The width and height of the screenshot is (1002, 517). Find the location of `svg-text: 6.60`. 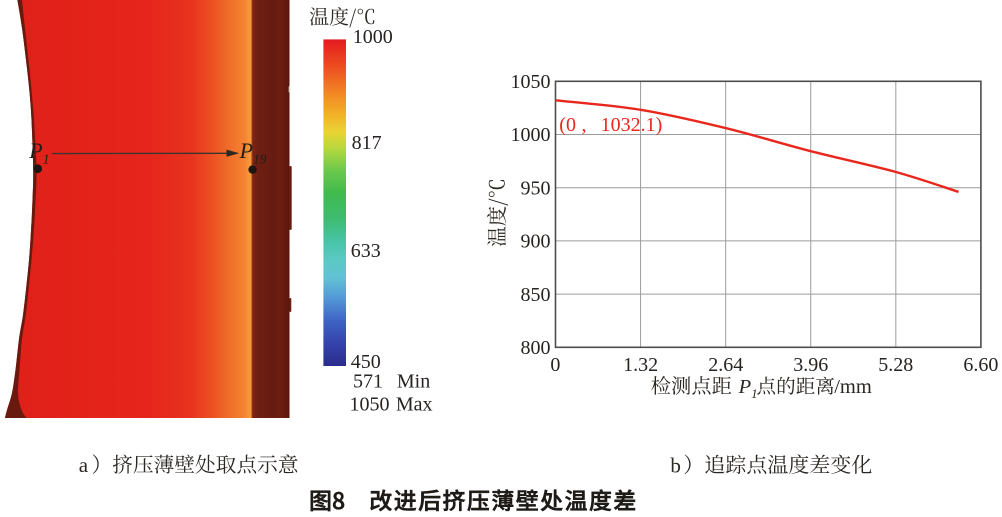

svg-text: 6.60 is located at coordinates (980, 365).